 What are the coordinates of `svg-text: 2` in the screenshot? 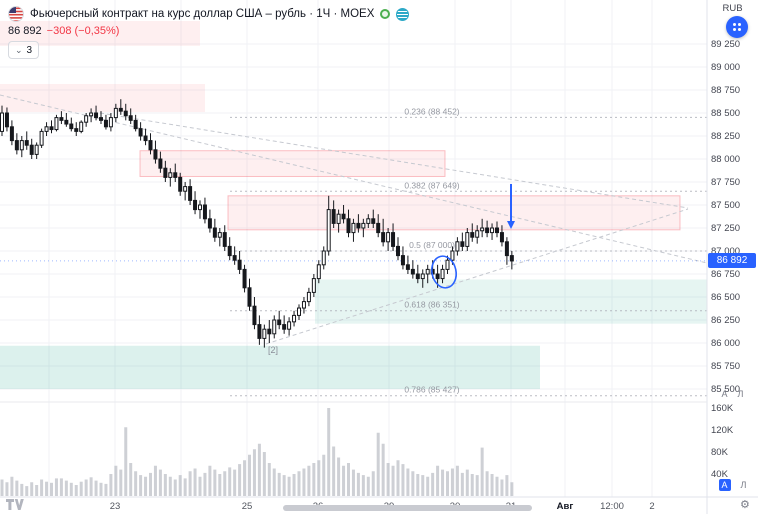 It's located at (651, 506).